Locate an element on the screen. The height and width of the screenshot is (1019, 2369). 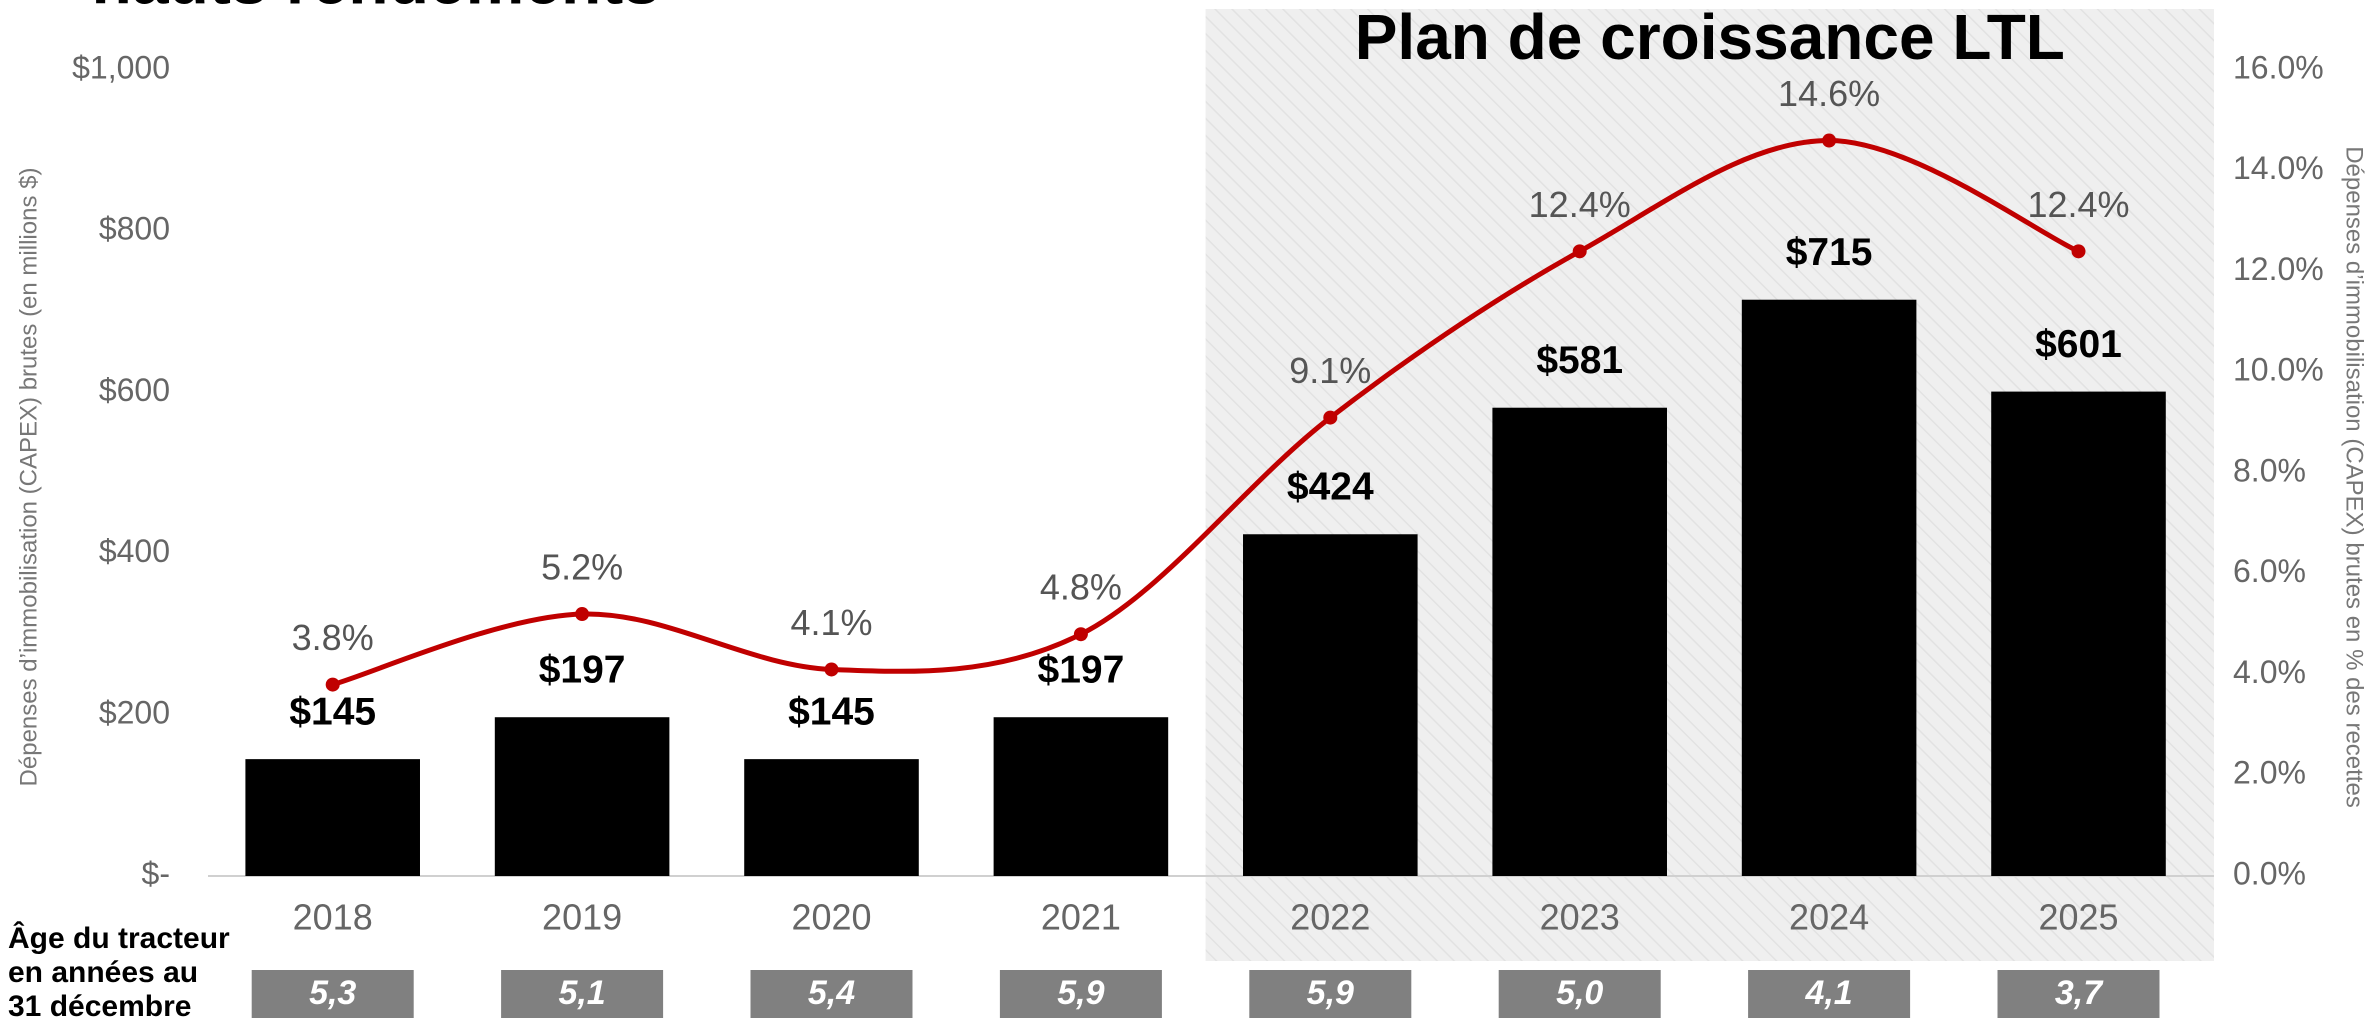
y-tick-label: $400 is located at coordinates (134, 551).